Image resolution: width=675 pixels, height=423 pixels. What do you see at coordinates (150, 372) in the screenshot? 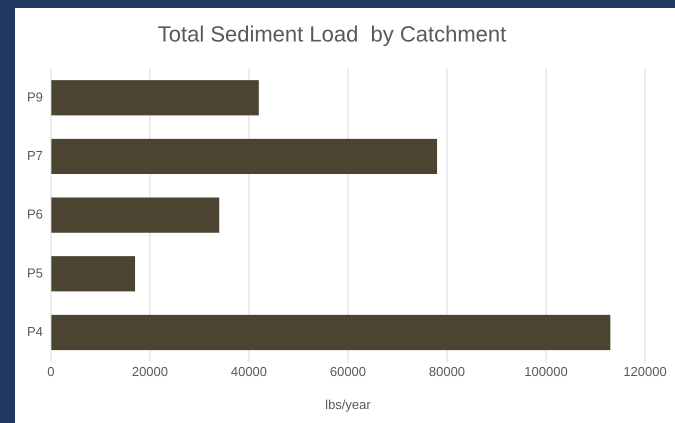
I see `x-tick-label: 20000` at bounding box center [150, 372].